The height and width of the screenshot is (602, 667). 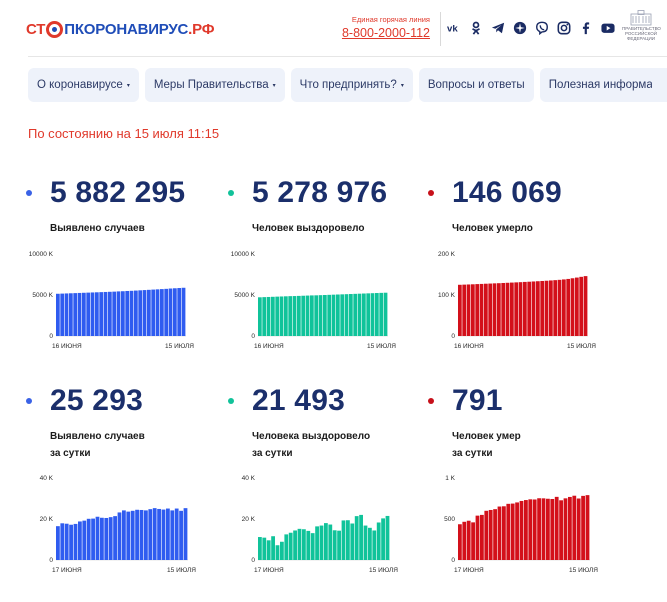 What do you see at coordinates (542, 28) in the screenshot?
I see `viber-icon` at bounding box center [542, 28].